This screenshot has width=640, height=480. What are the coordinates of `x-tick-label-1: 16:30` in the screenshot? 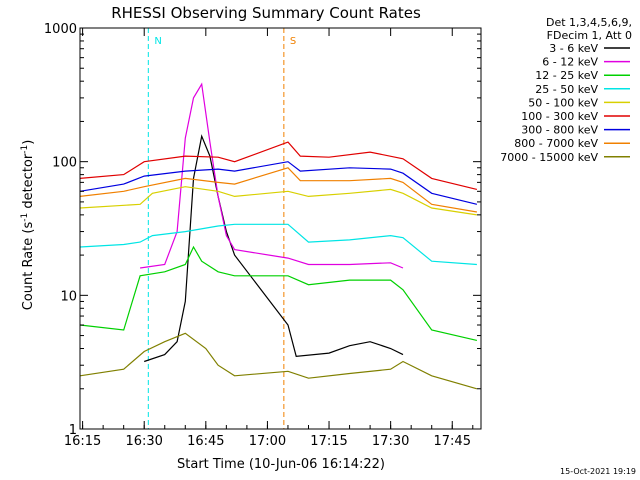 It's located at (143, 441).